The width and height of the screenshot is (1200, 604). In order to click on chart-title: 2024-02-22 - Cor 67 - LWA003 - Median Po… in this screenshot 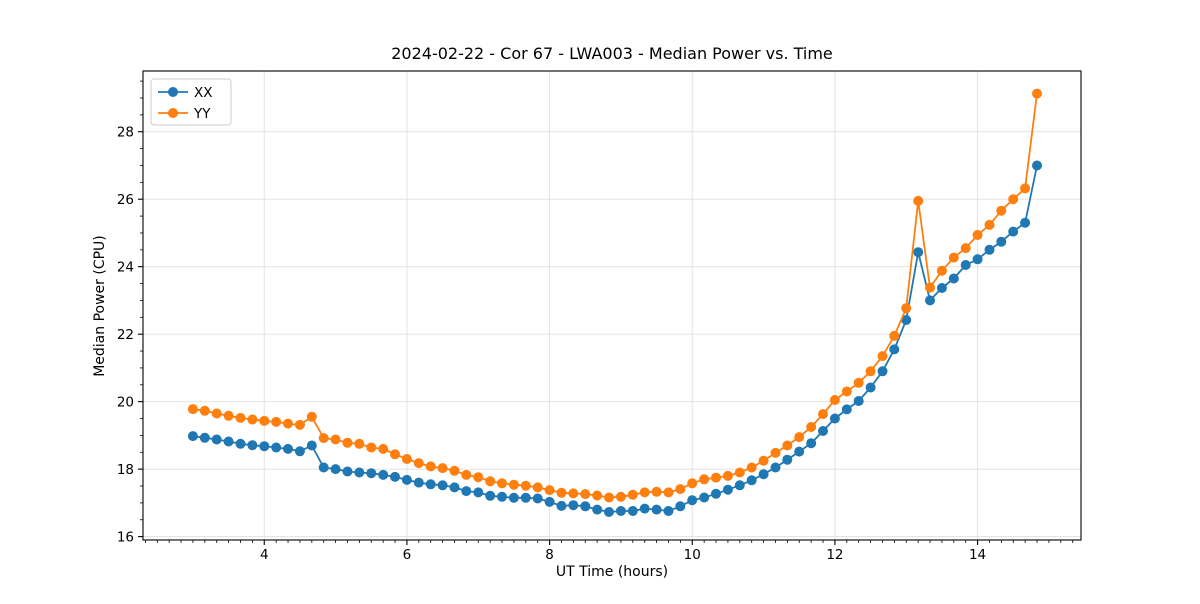, I will do `click(612, 53)`.